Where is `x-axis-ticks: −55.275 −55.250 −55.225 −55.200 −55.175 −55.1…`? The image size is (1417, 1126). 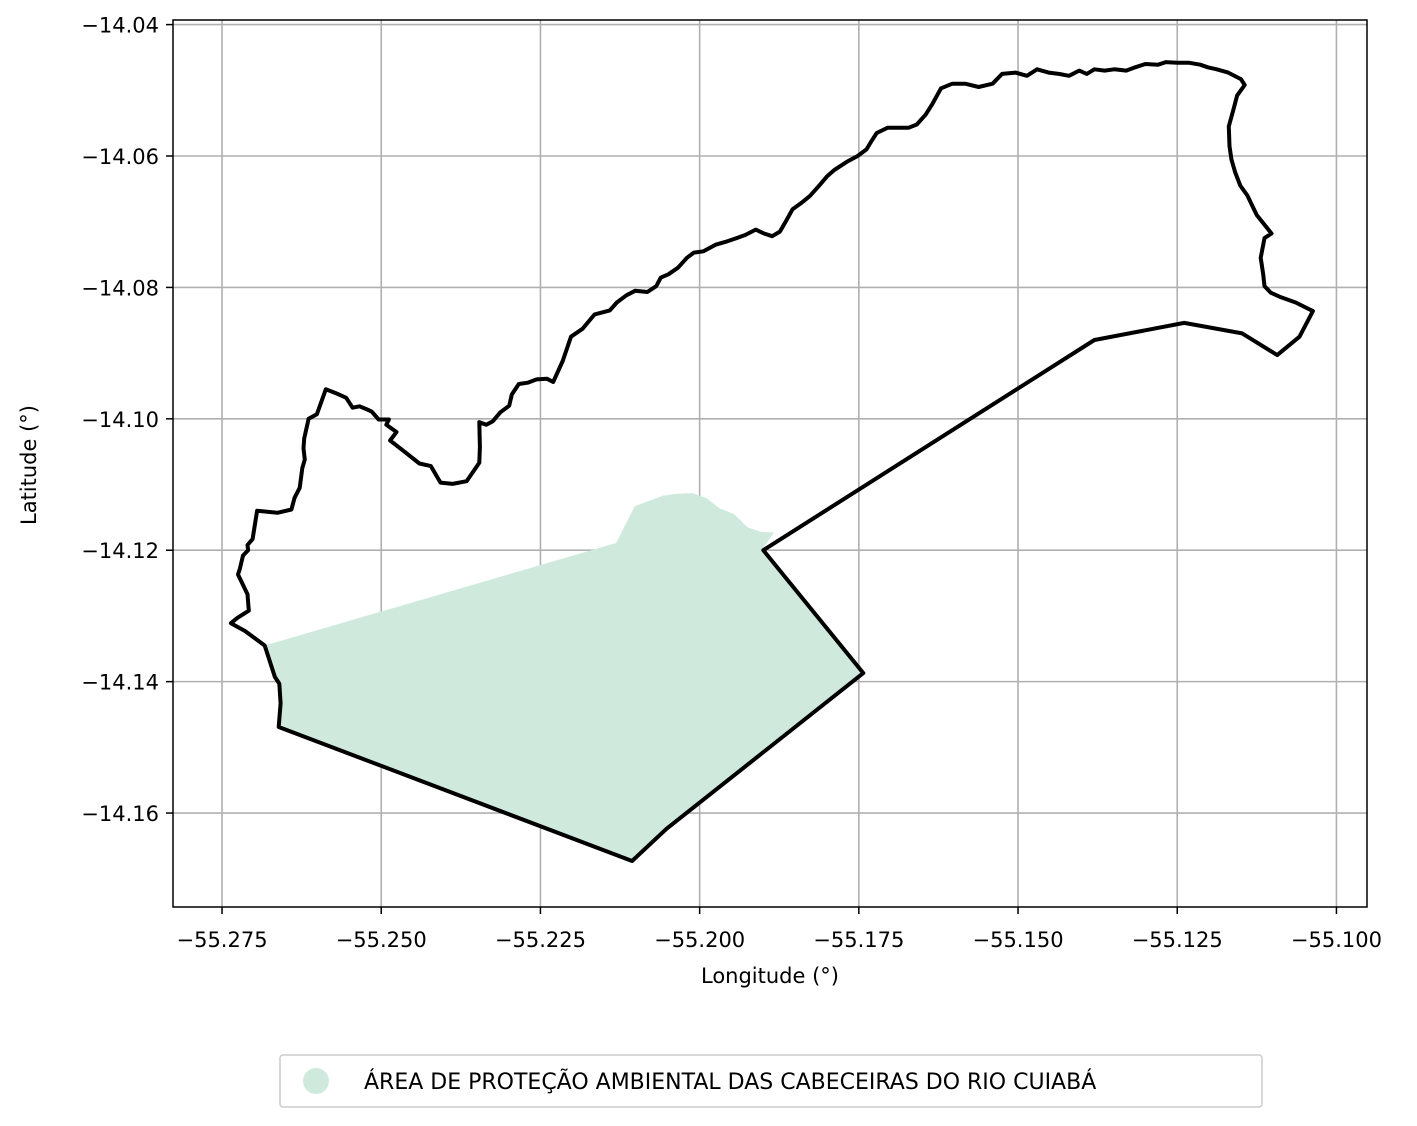 x-axis-ticks: −55.275 −55.250 −55.225 −55.200 −55.175 −55.1… is located at coordinates (779, 929).